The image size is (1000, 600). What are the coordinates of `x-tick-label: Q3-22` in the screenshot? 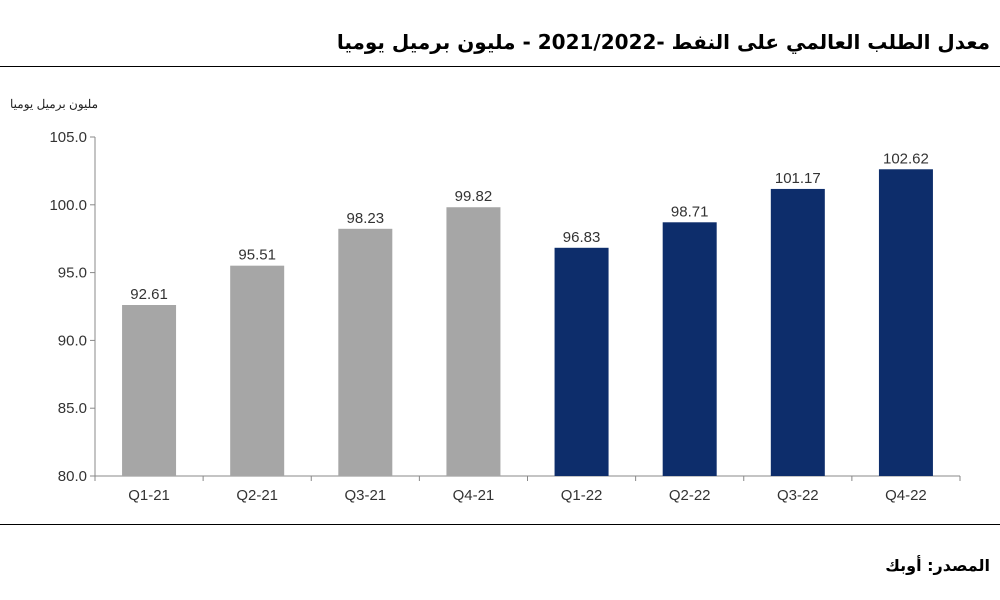 It's located at (798, 495).